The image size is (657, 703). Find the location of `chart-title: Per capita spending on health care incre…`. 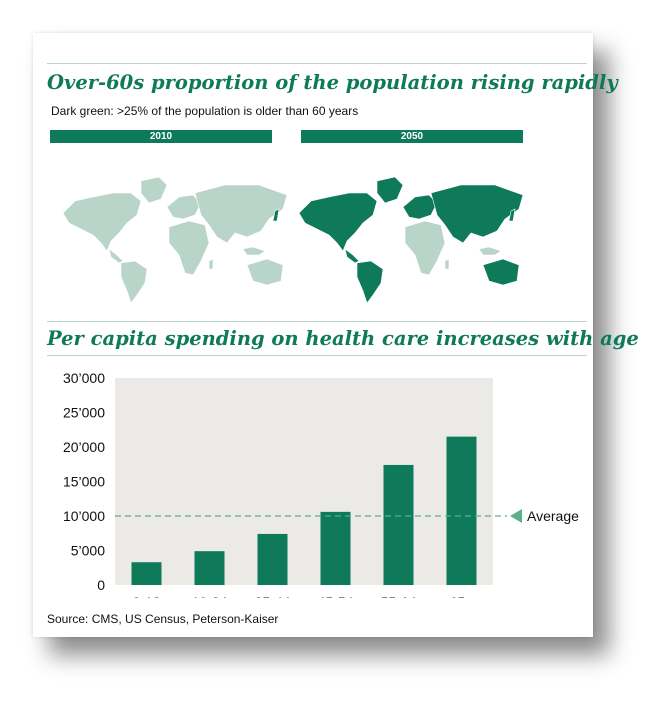

chart-title: Per capita spending on health care incre… is located at coordinates (343, 338).